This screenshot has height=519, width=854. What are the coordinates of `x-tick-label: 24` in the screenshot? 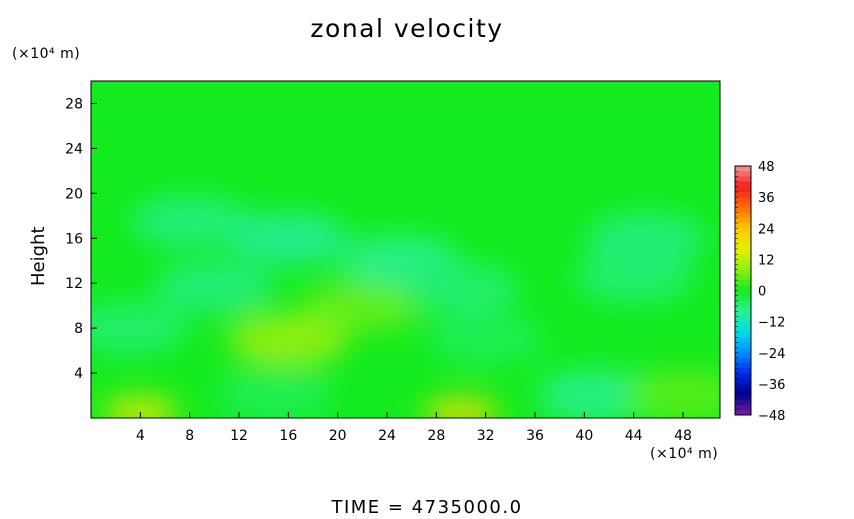 It's located at (387, 436).